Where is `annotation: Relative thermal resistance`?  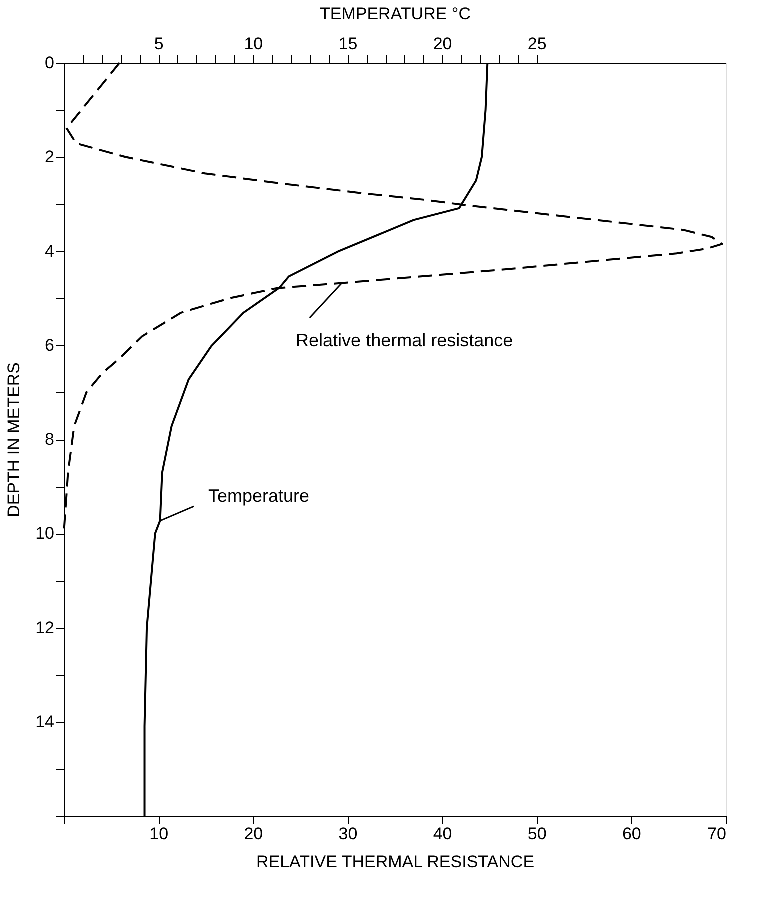 annotation: Relative thermal resistance is located at coordinates (405, 340).